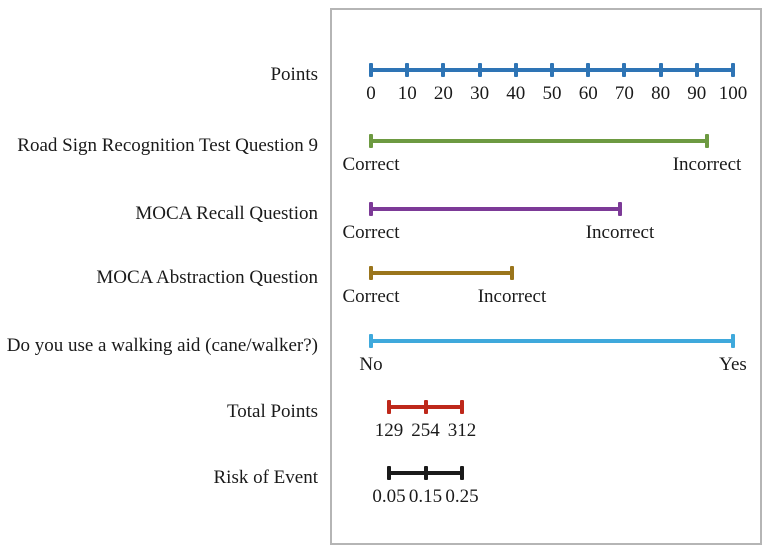  I want to click on tick-label-total-points: 254, so click(425, 430).